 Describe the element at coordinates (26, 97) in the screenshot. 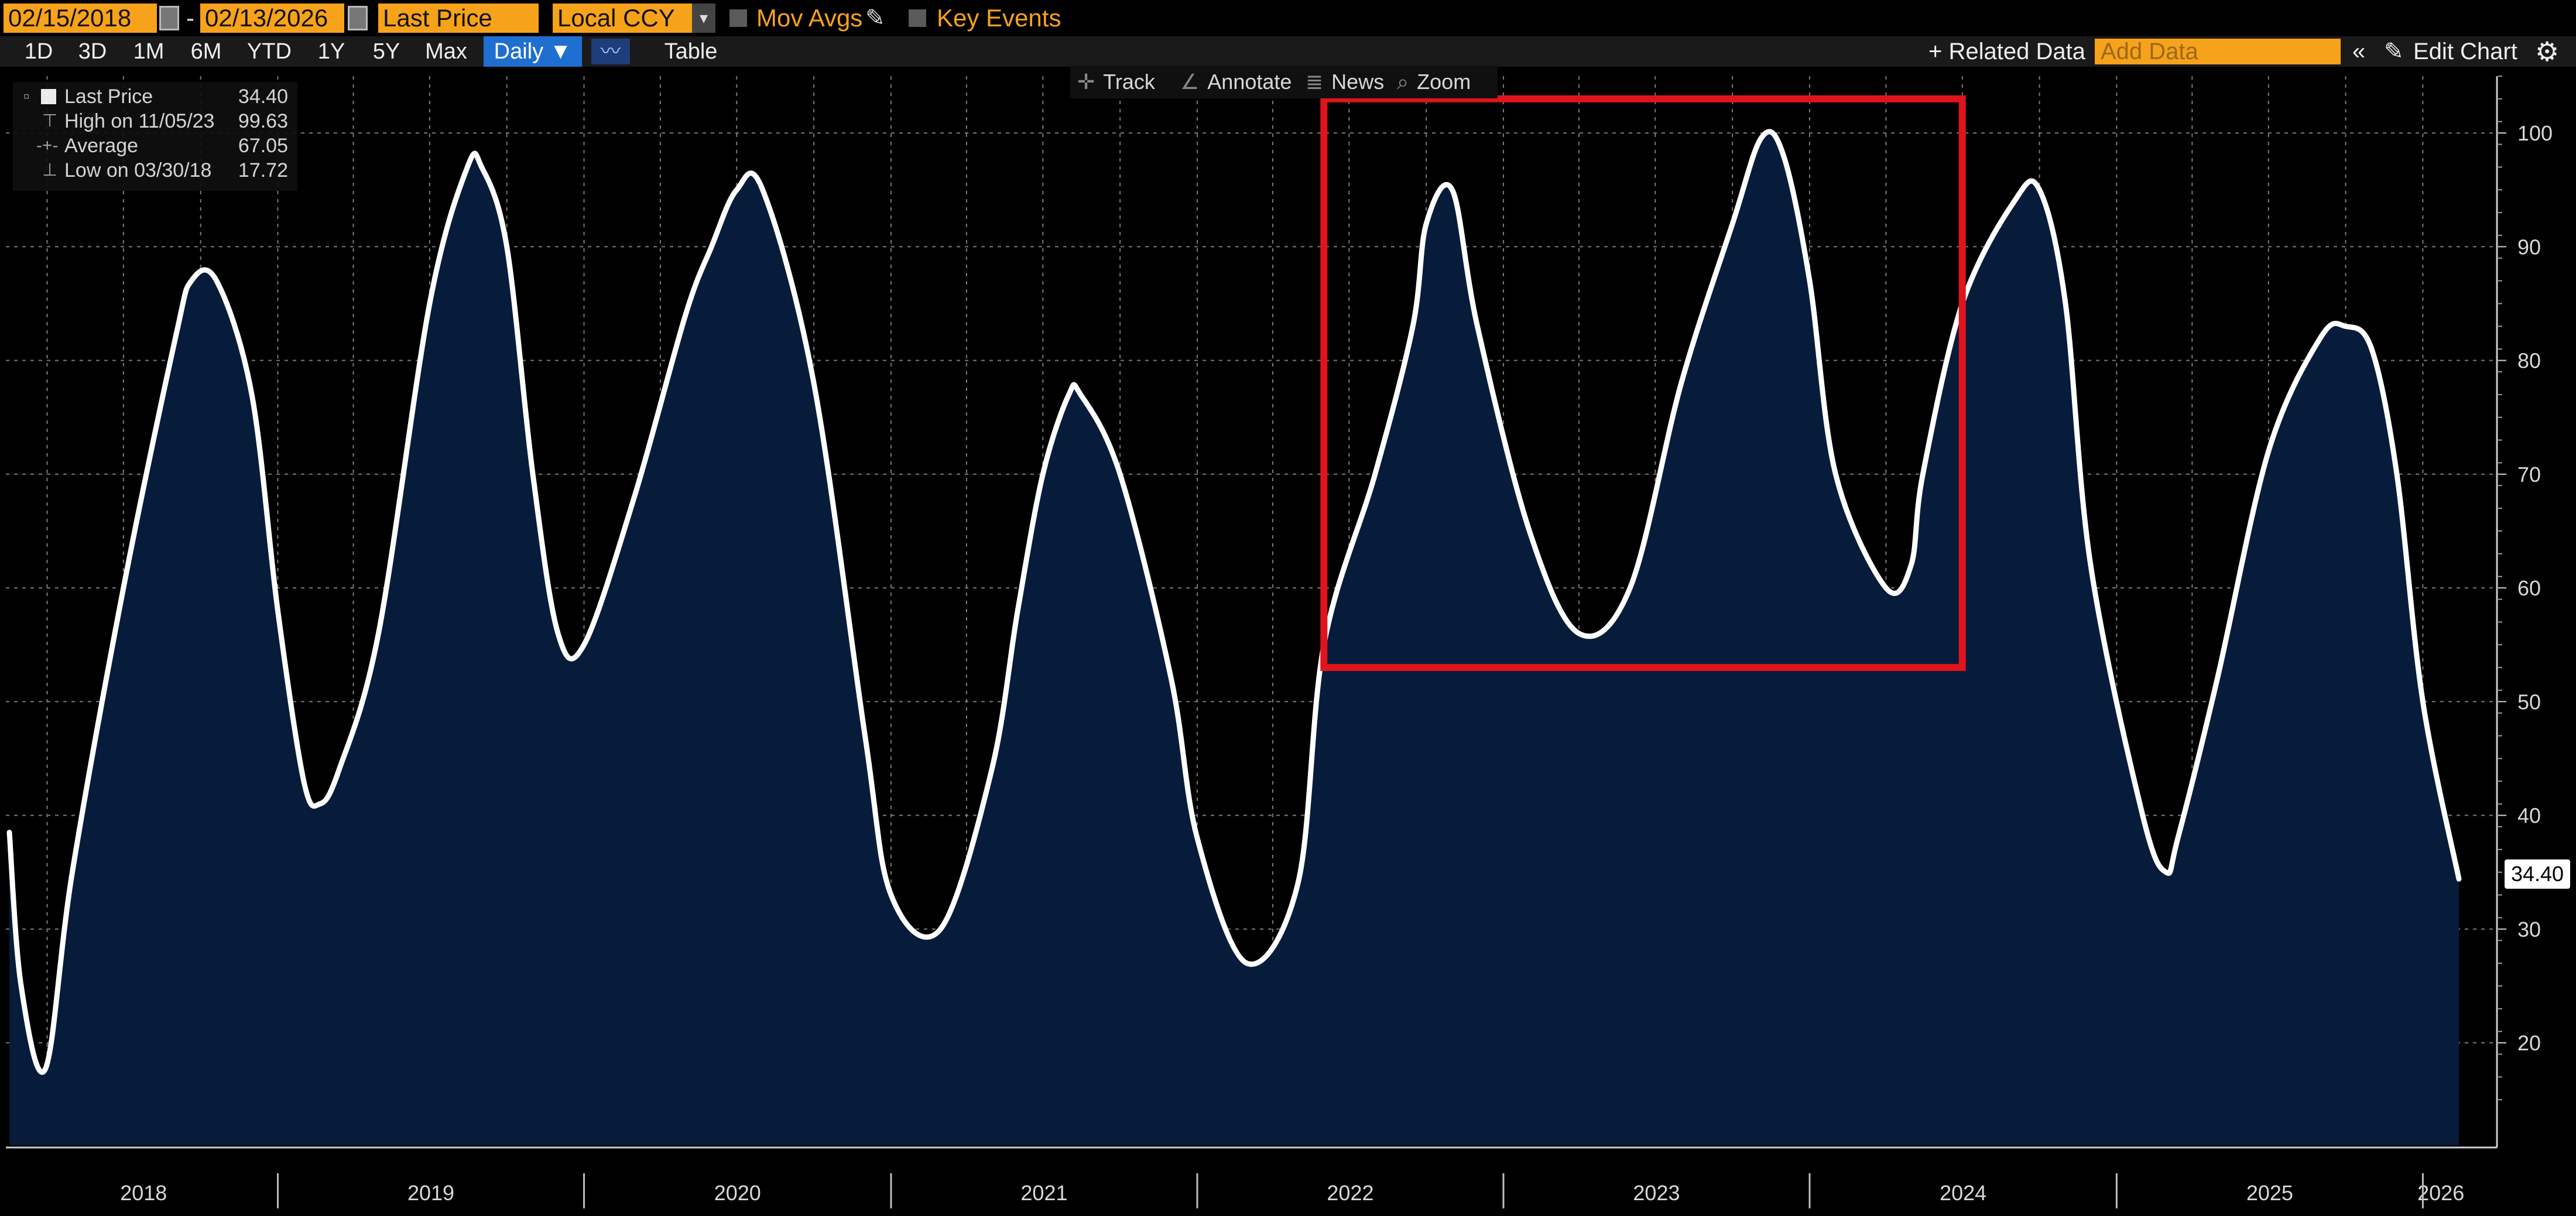

I see `legend-collapse-icon: ▫` at that location.